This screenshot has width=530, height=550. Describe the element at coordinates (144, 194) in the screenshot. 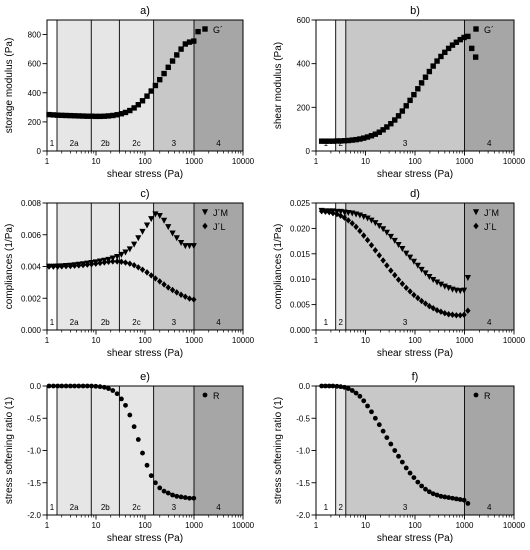

I see `panel-label: c)` at that location.